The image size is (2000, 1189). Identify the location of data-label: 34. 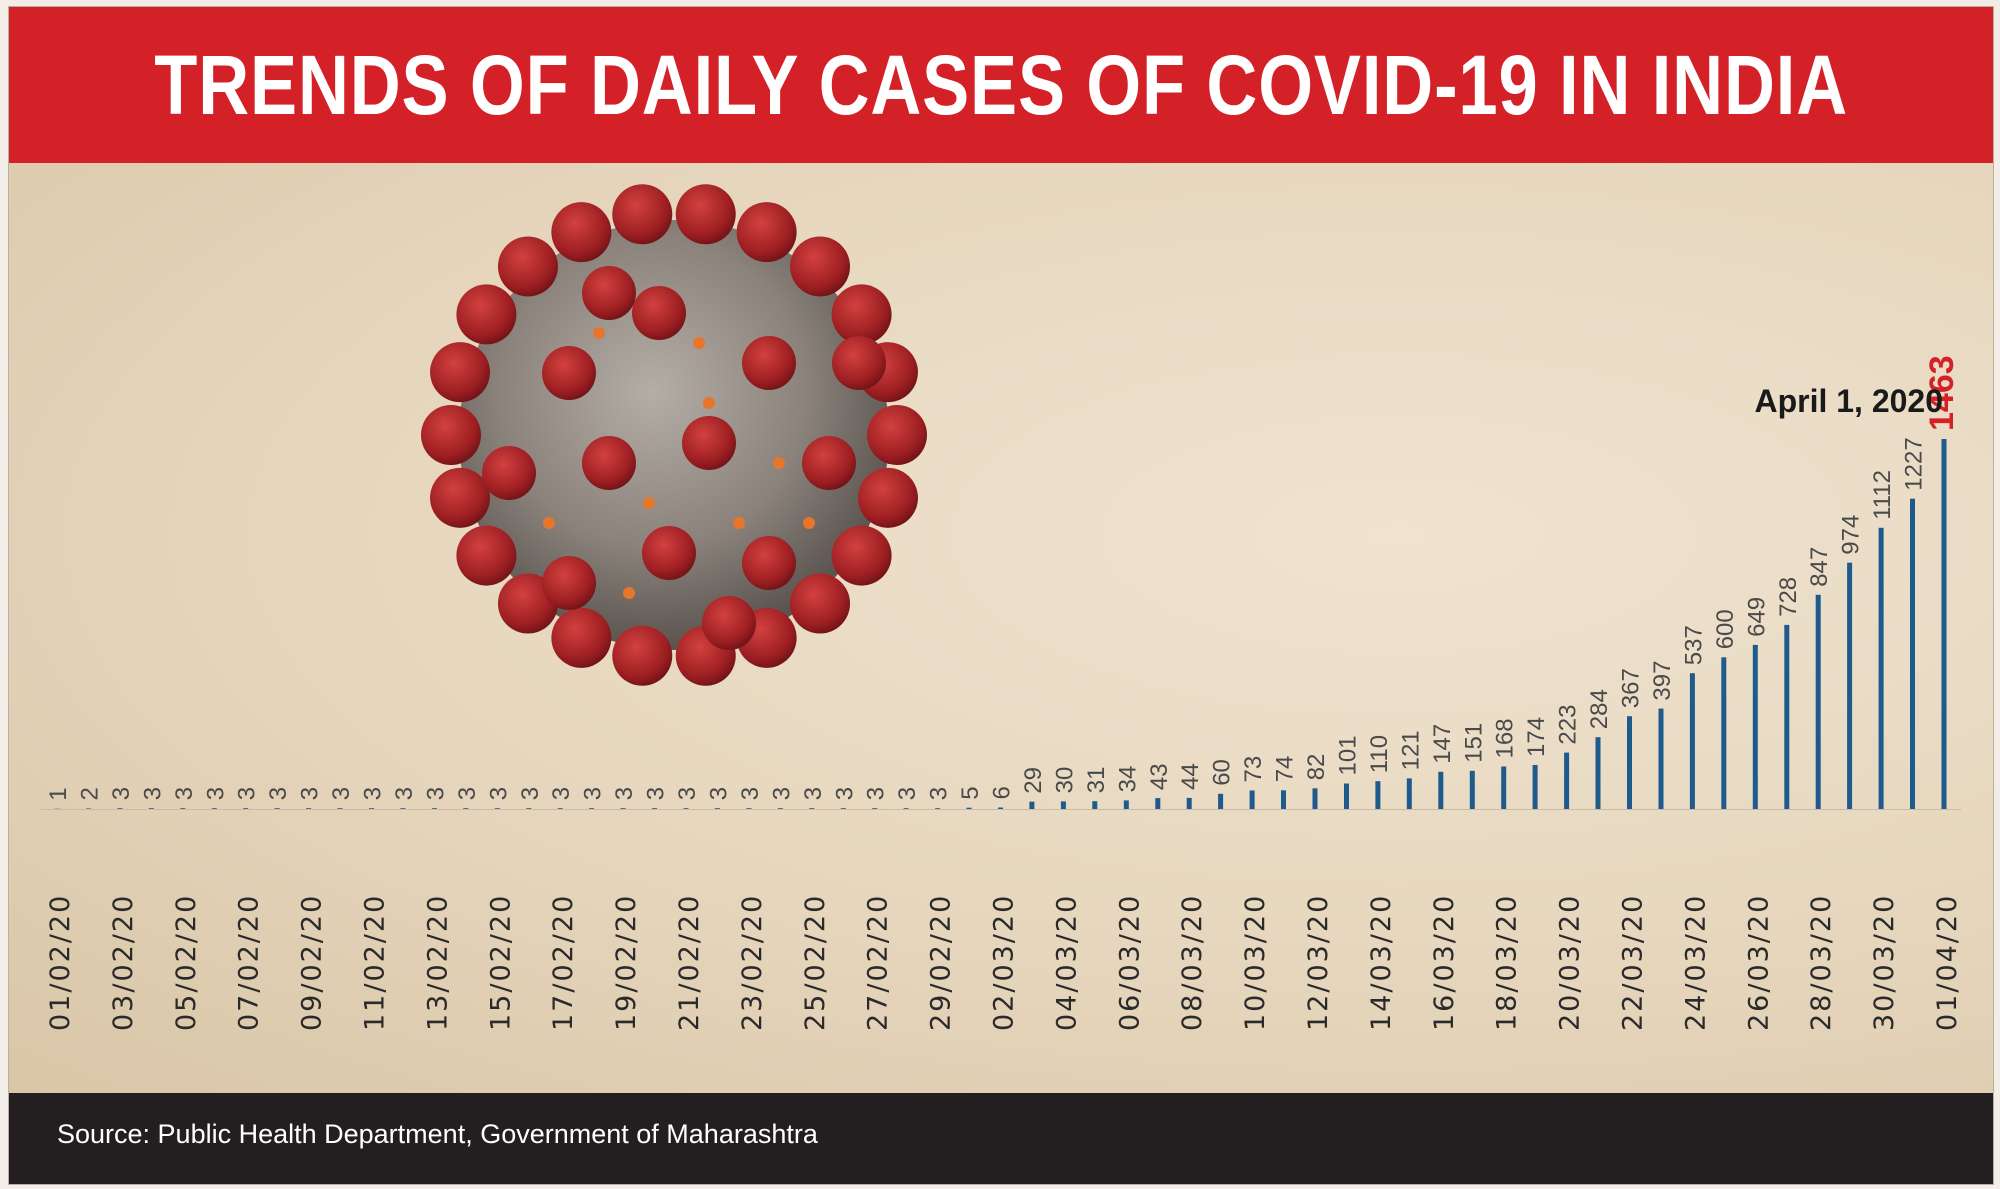
(1127, 779).